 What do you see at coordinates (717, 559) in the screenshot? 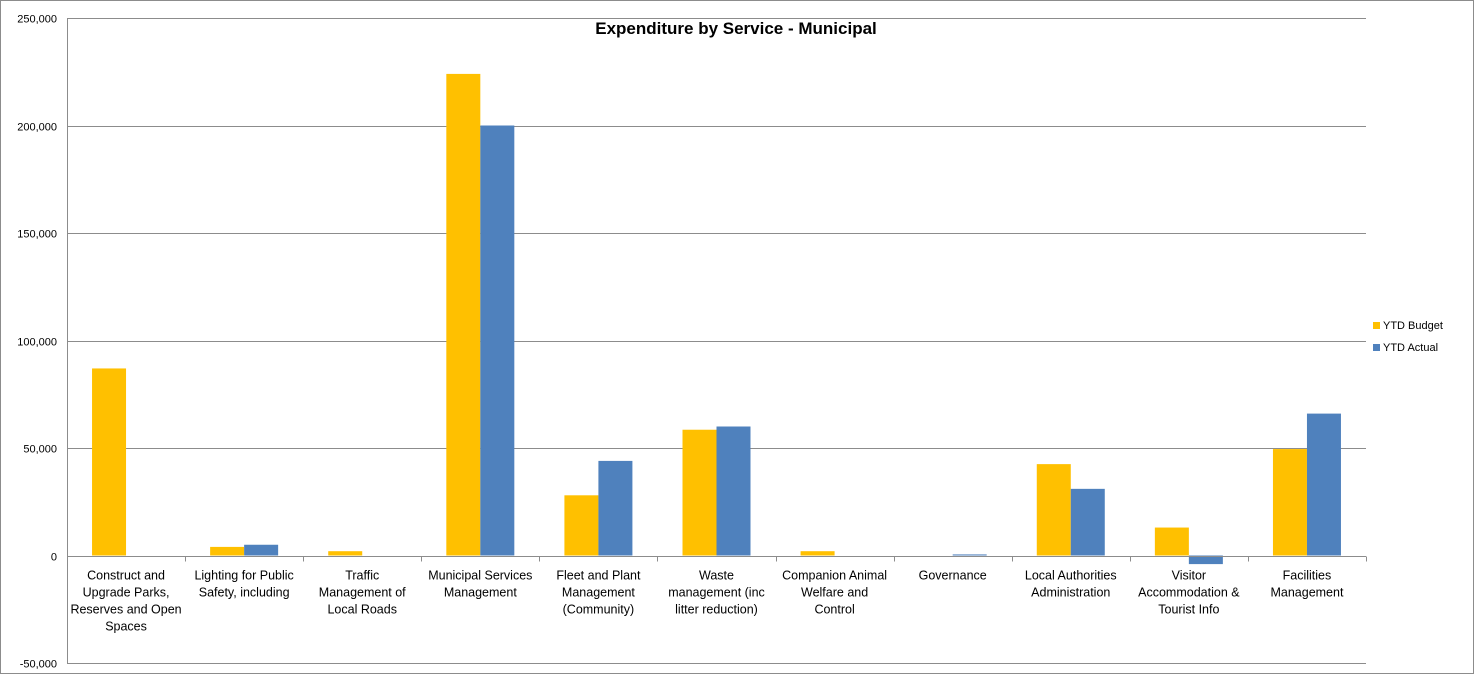
I see `x-axis` at bounding box center [717, 559].